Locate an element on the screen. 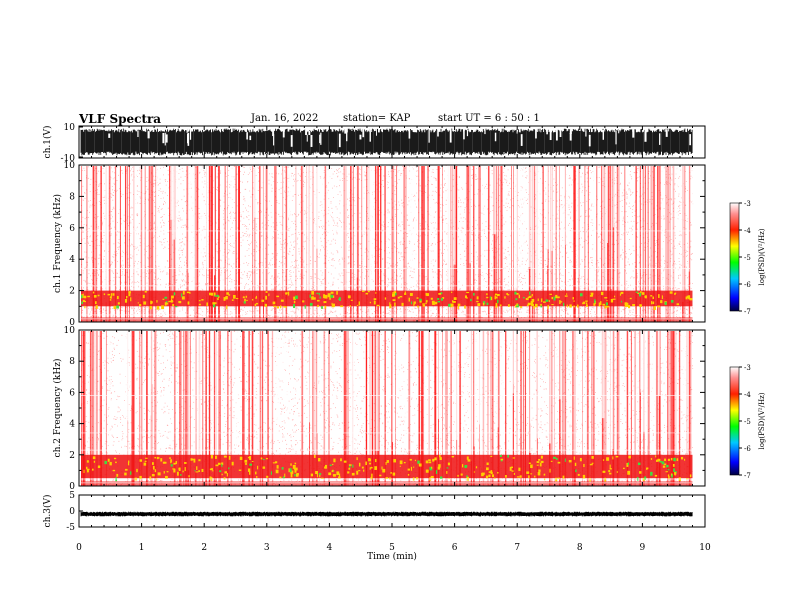  x-tick-label: 3 is located at coordinates (267, 548).